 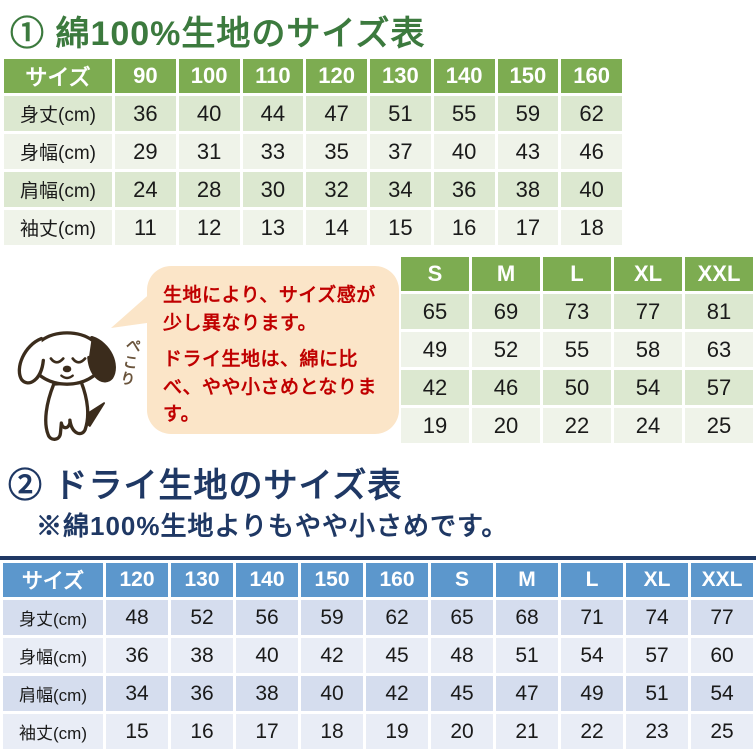 What do you see at coordinates (528, 151) in the screenshot?
I see `size-value-cell: 43` at bounding box center [528, 151].